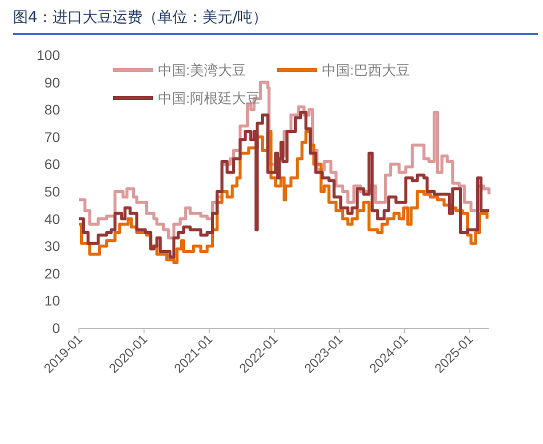  Describe the element at coordinates (52, 164) in the screenshot. I see `y-tick-label: 60` at that location.